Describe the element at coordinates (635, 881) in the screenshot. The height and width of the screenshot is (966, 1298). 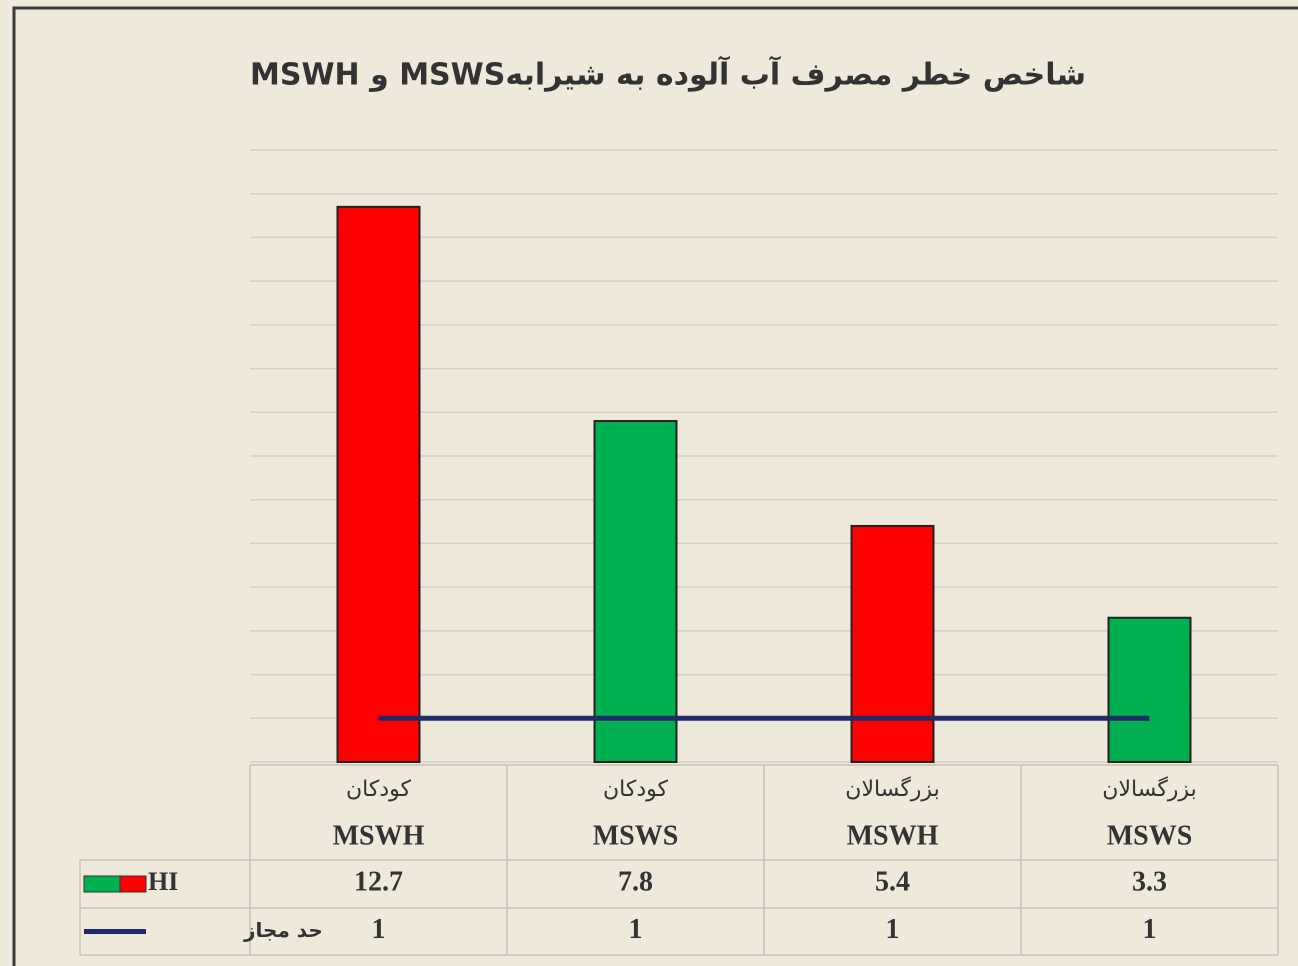
I see `data-label: 7.8` at that location.